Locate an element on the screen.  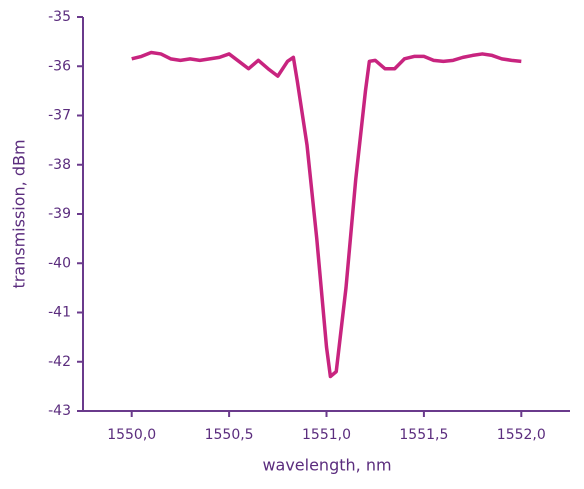
x-tick-label: 1551,0 is located at coordinates (326, 435).